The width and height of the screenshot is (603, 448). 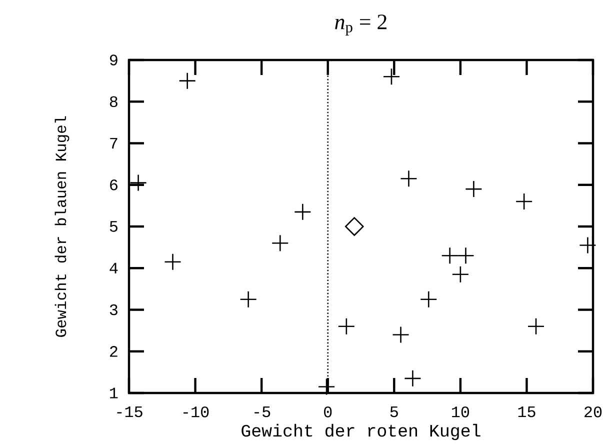 I want to click on x-axis-title: Gewicht der roten Kugel, so click(x=361, y=432).